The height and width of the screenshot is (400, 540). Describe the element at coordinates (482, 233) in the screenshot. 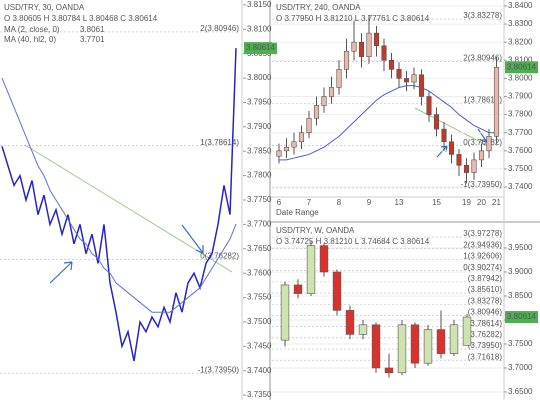

I see `fib-label: 3(3.97278)` at that location.